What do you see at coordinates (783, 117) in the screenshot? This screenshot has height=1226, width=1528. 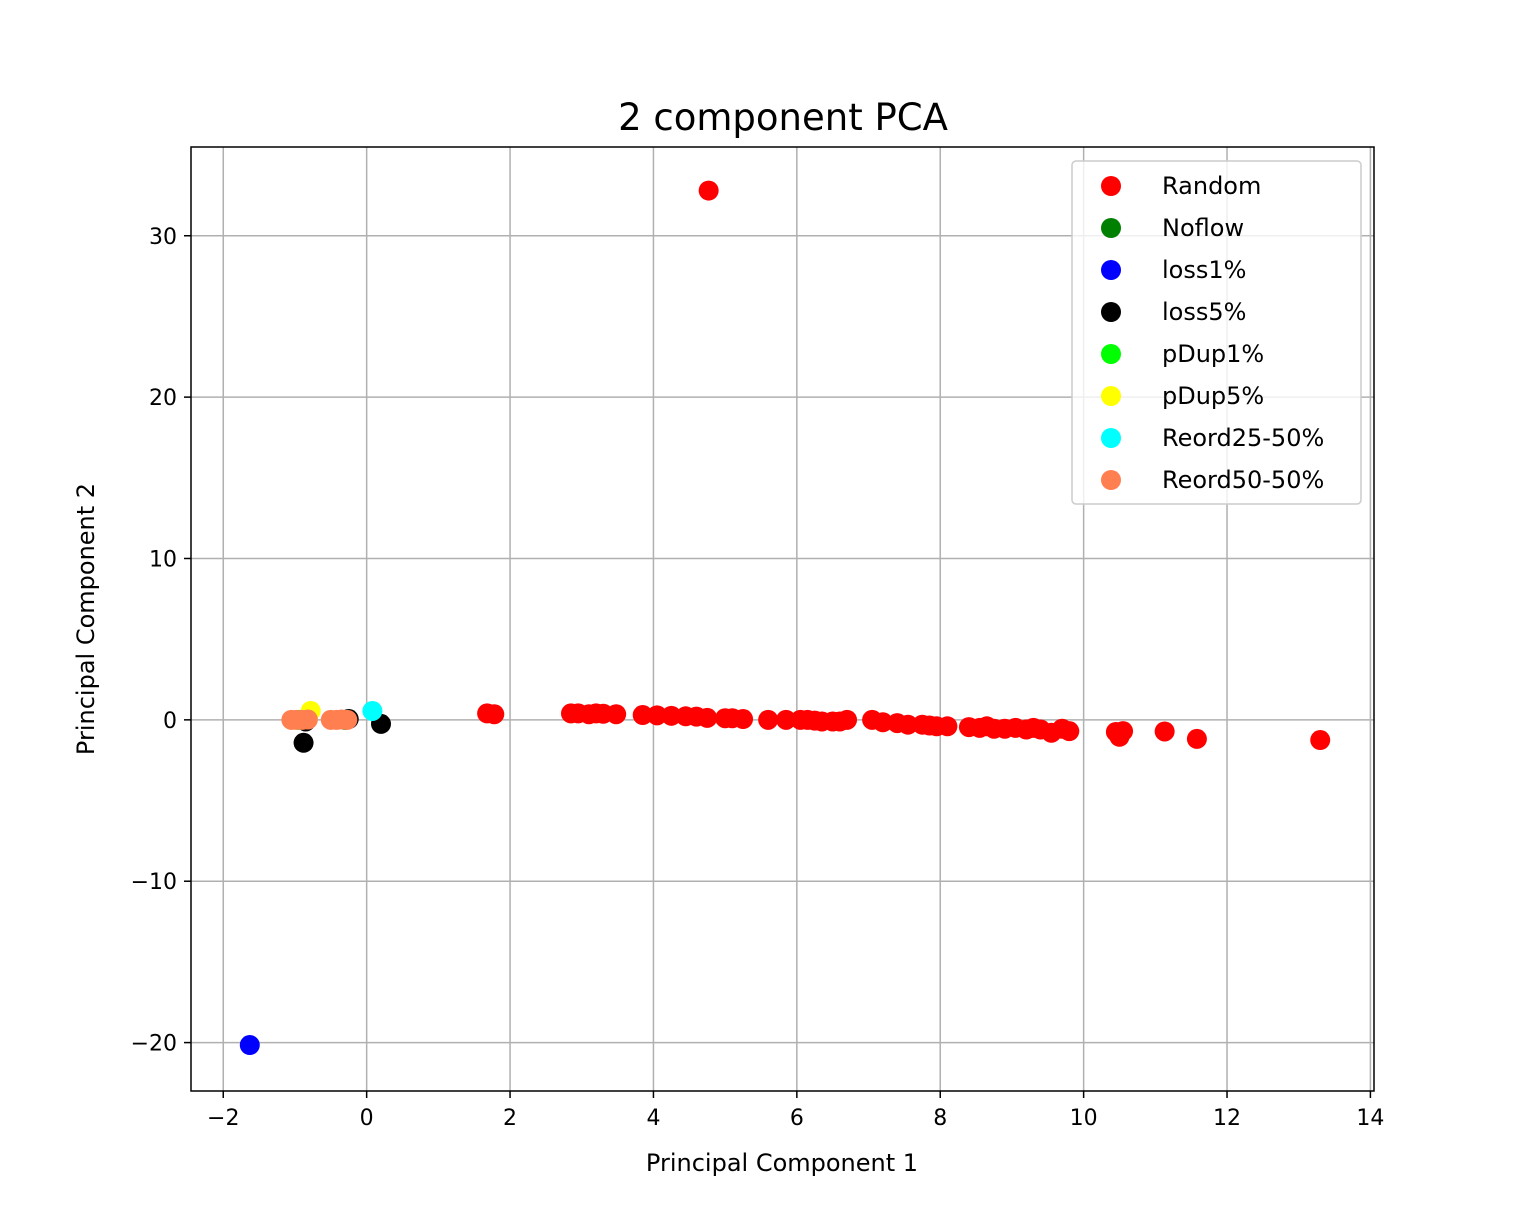 I see `chart-title: 2 component PCA` at bounding box center [783, 117].